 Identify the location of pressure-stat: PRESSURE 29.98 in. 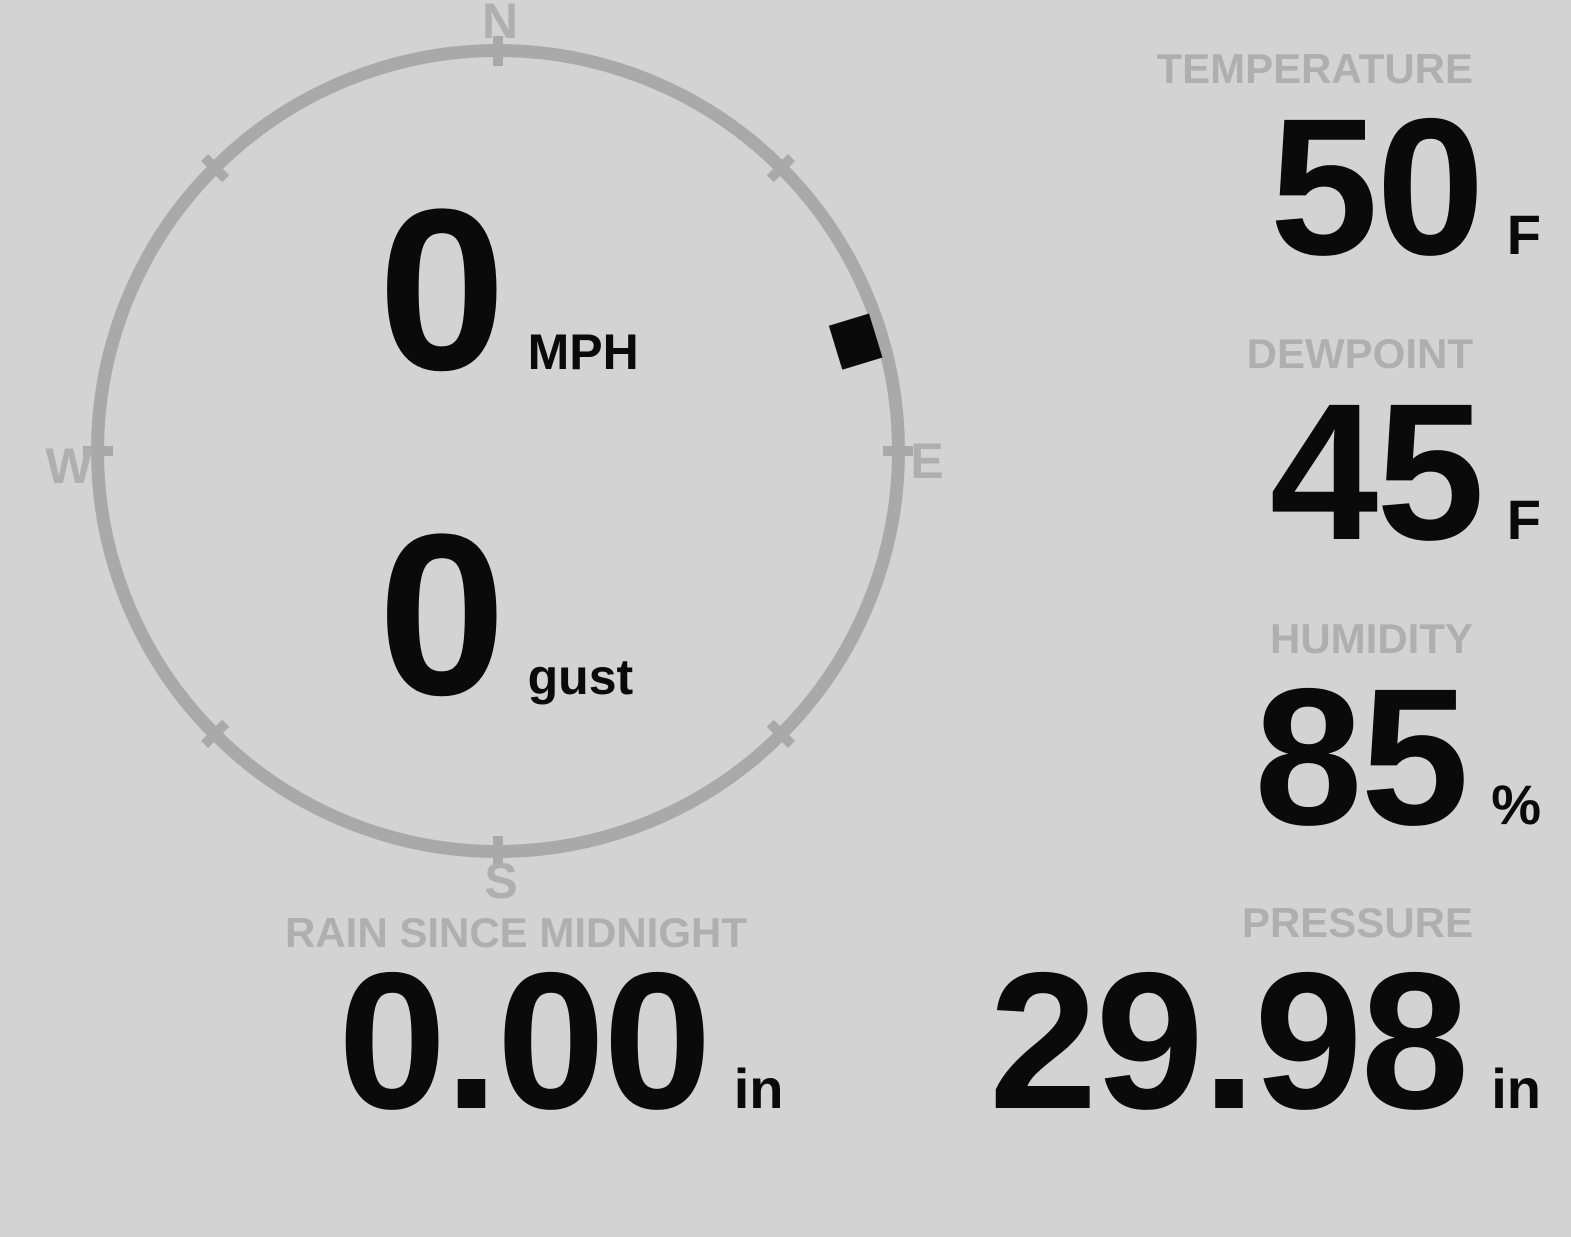
(1265, 1020).